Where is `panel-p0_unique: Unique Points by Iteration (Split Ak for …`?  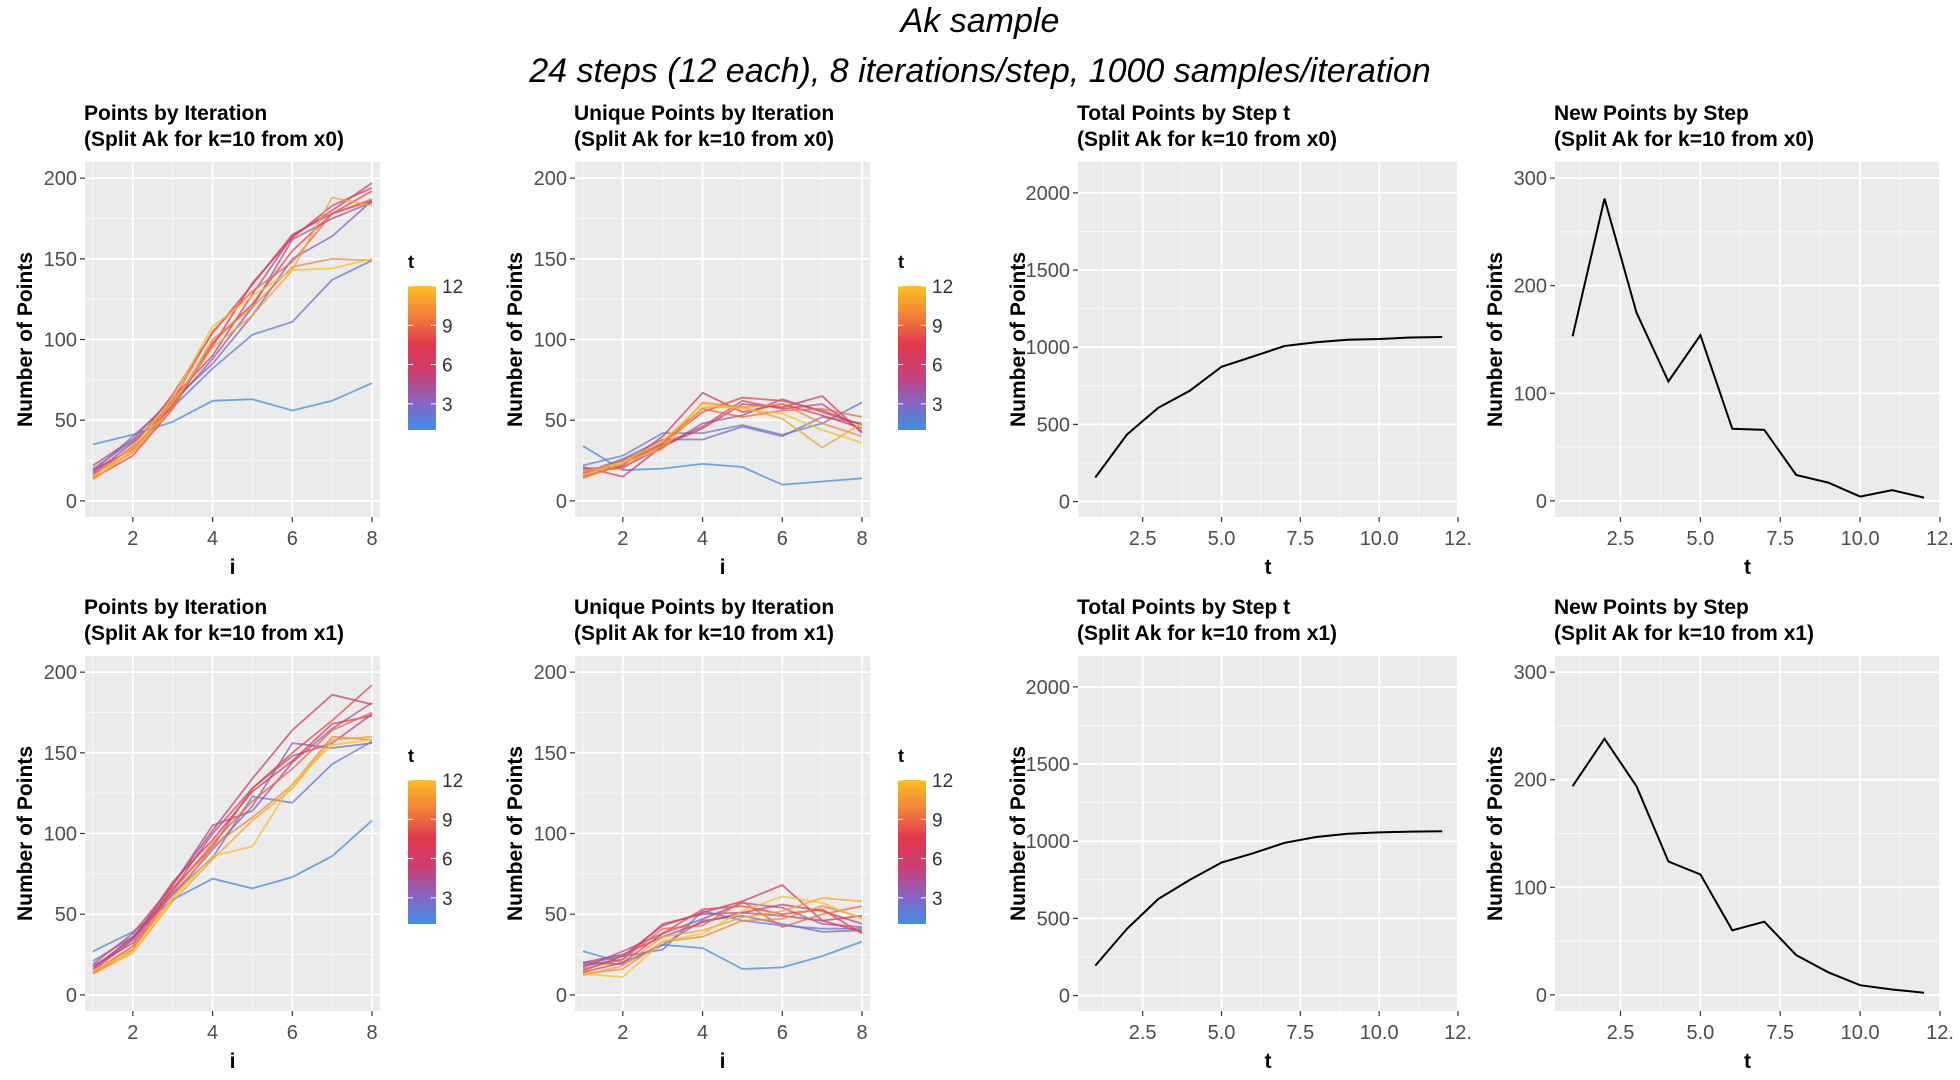 panel-p0_unique: Unique Points by Iteration (Split Ak for … is located at coordinates (687, 340).